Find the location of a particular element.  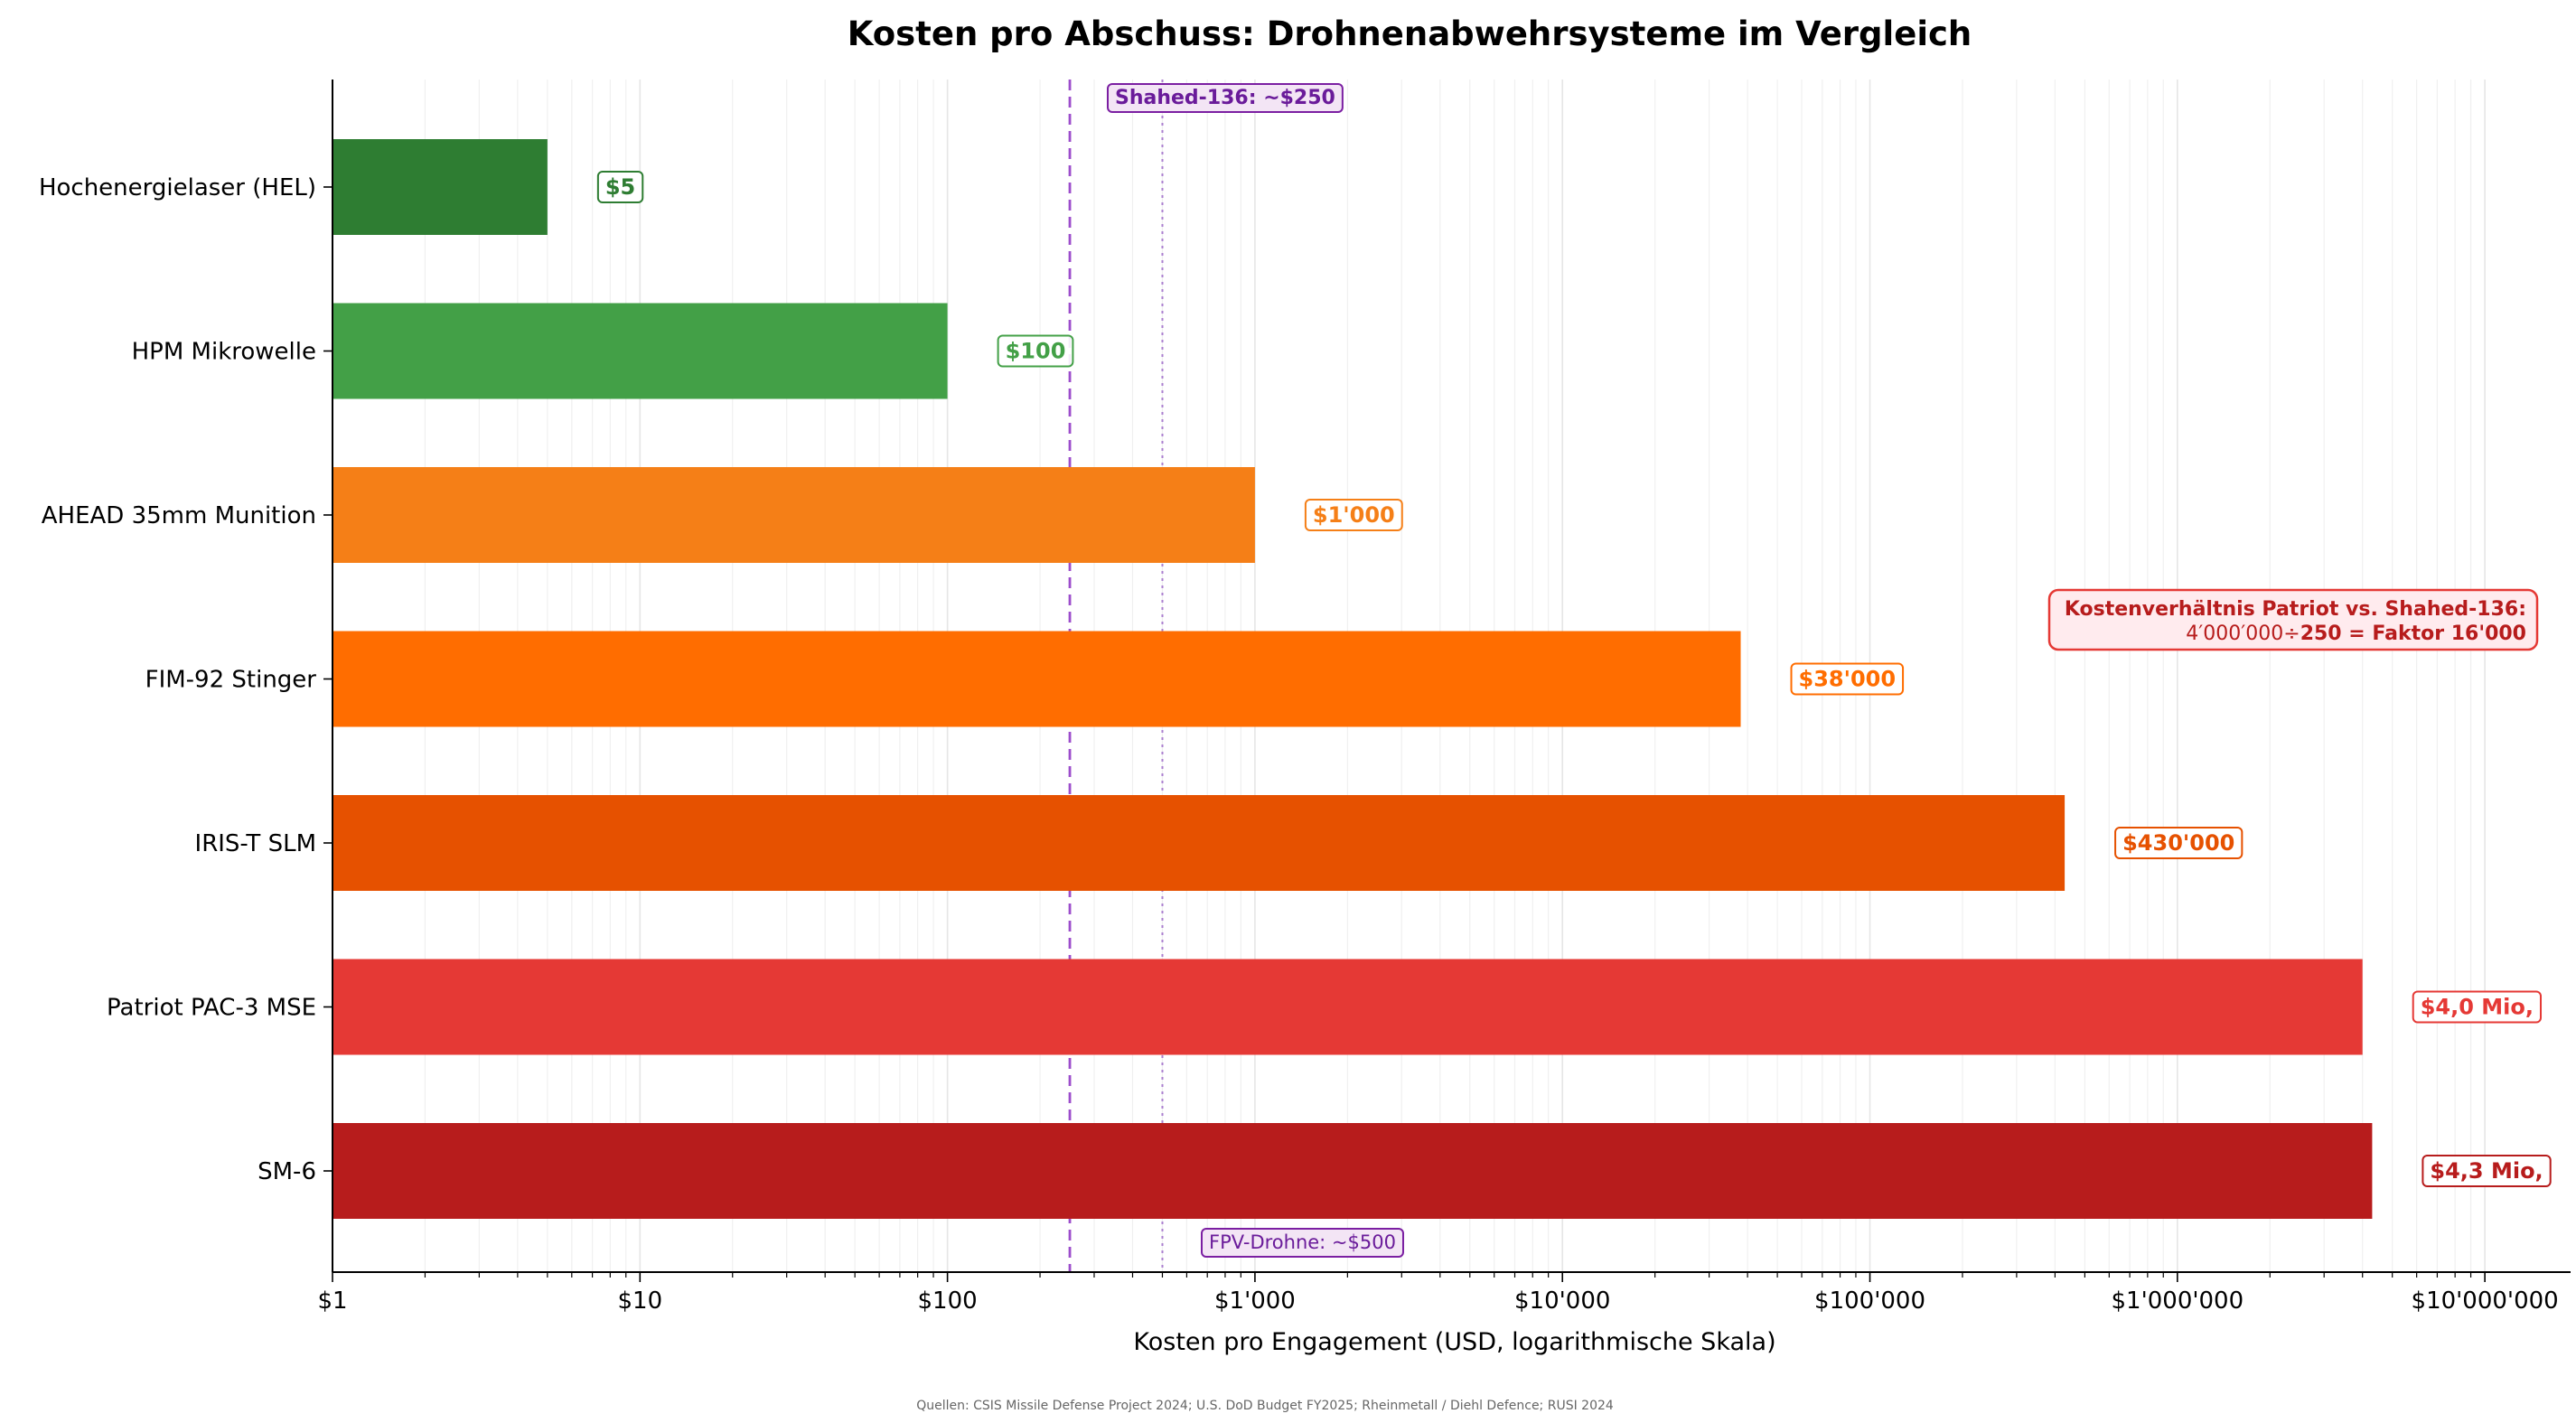

value-label: $430'000 is located at coordinates (2178, 843).